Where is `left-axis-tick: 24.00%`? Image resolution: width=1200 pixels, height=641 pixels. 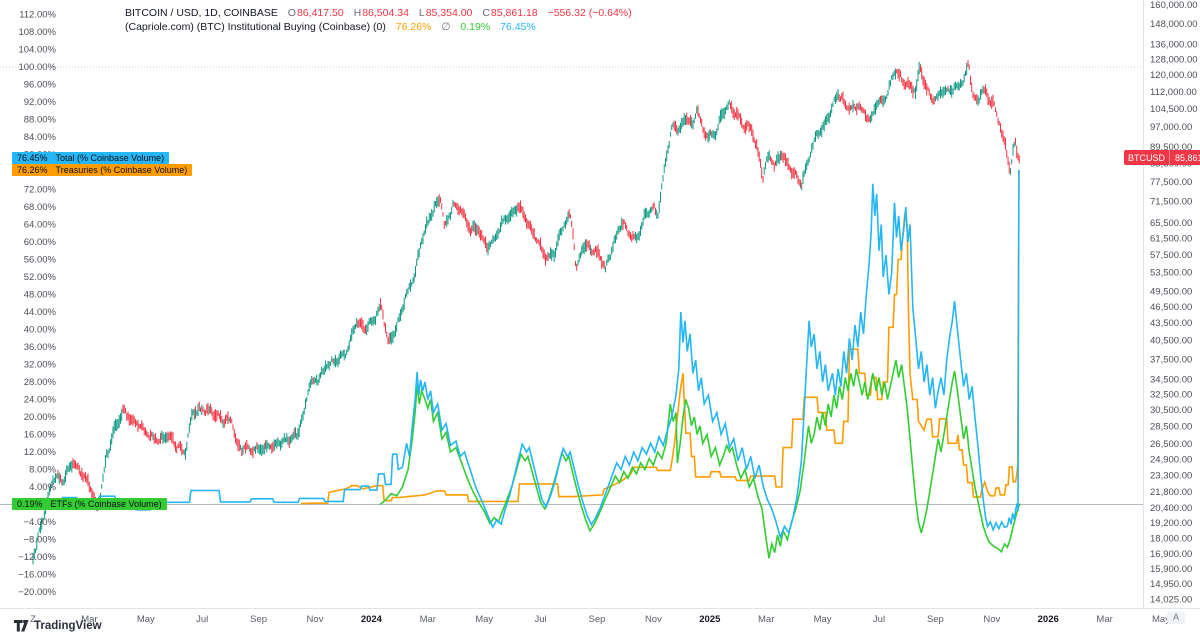 left-axis-tick: 24.00% is located at coordinates (40, 400).